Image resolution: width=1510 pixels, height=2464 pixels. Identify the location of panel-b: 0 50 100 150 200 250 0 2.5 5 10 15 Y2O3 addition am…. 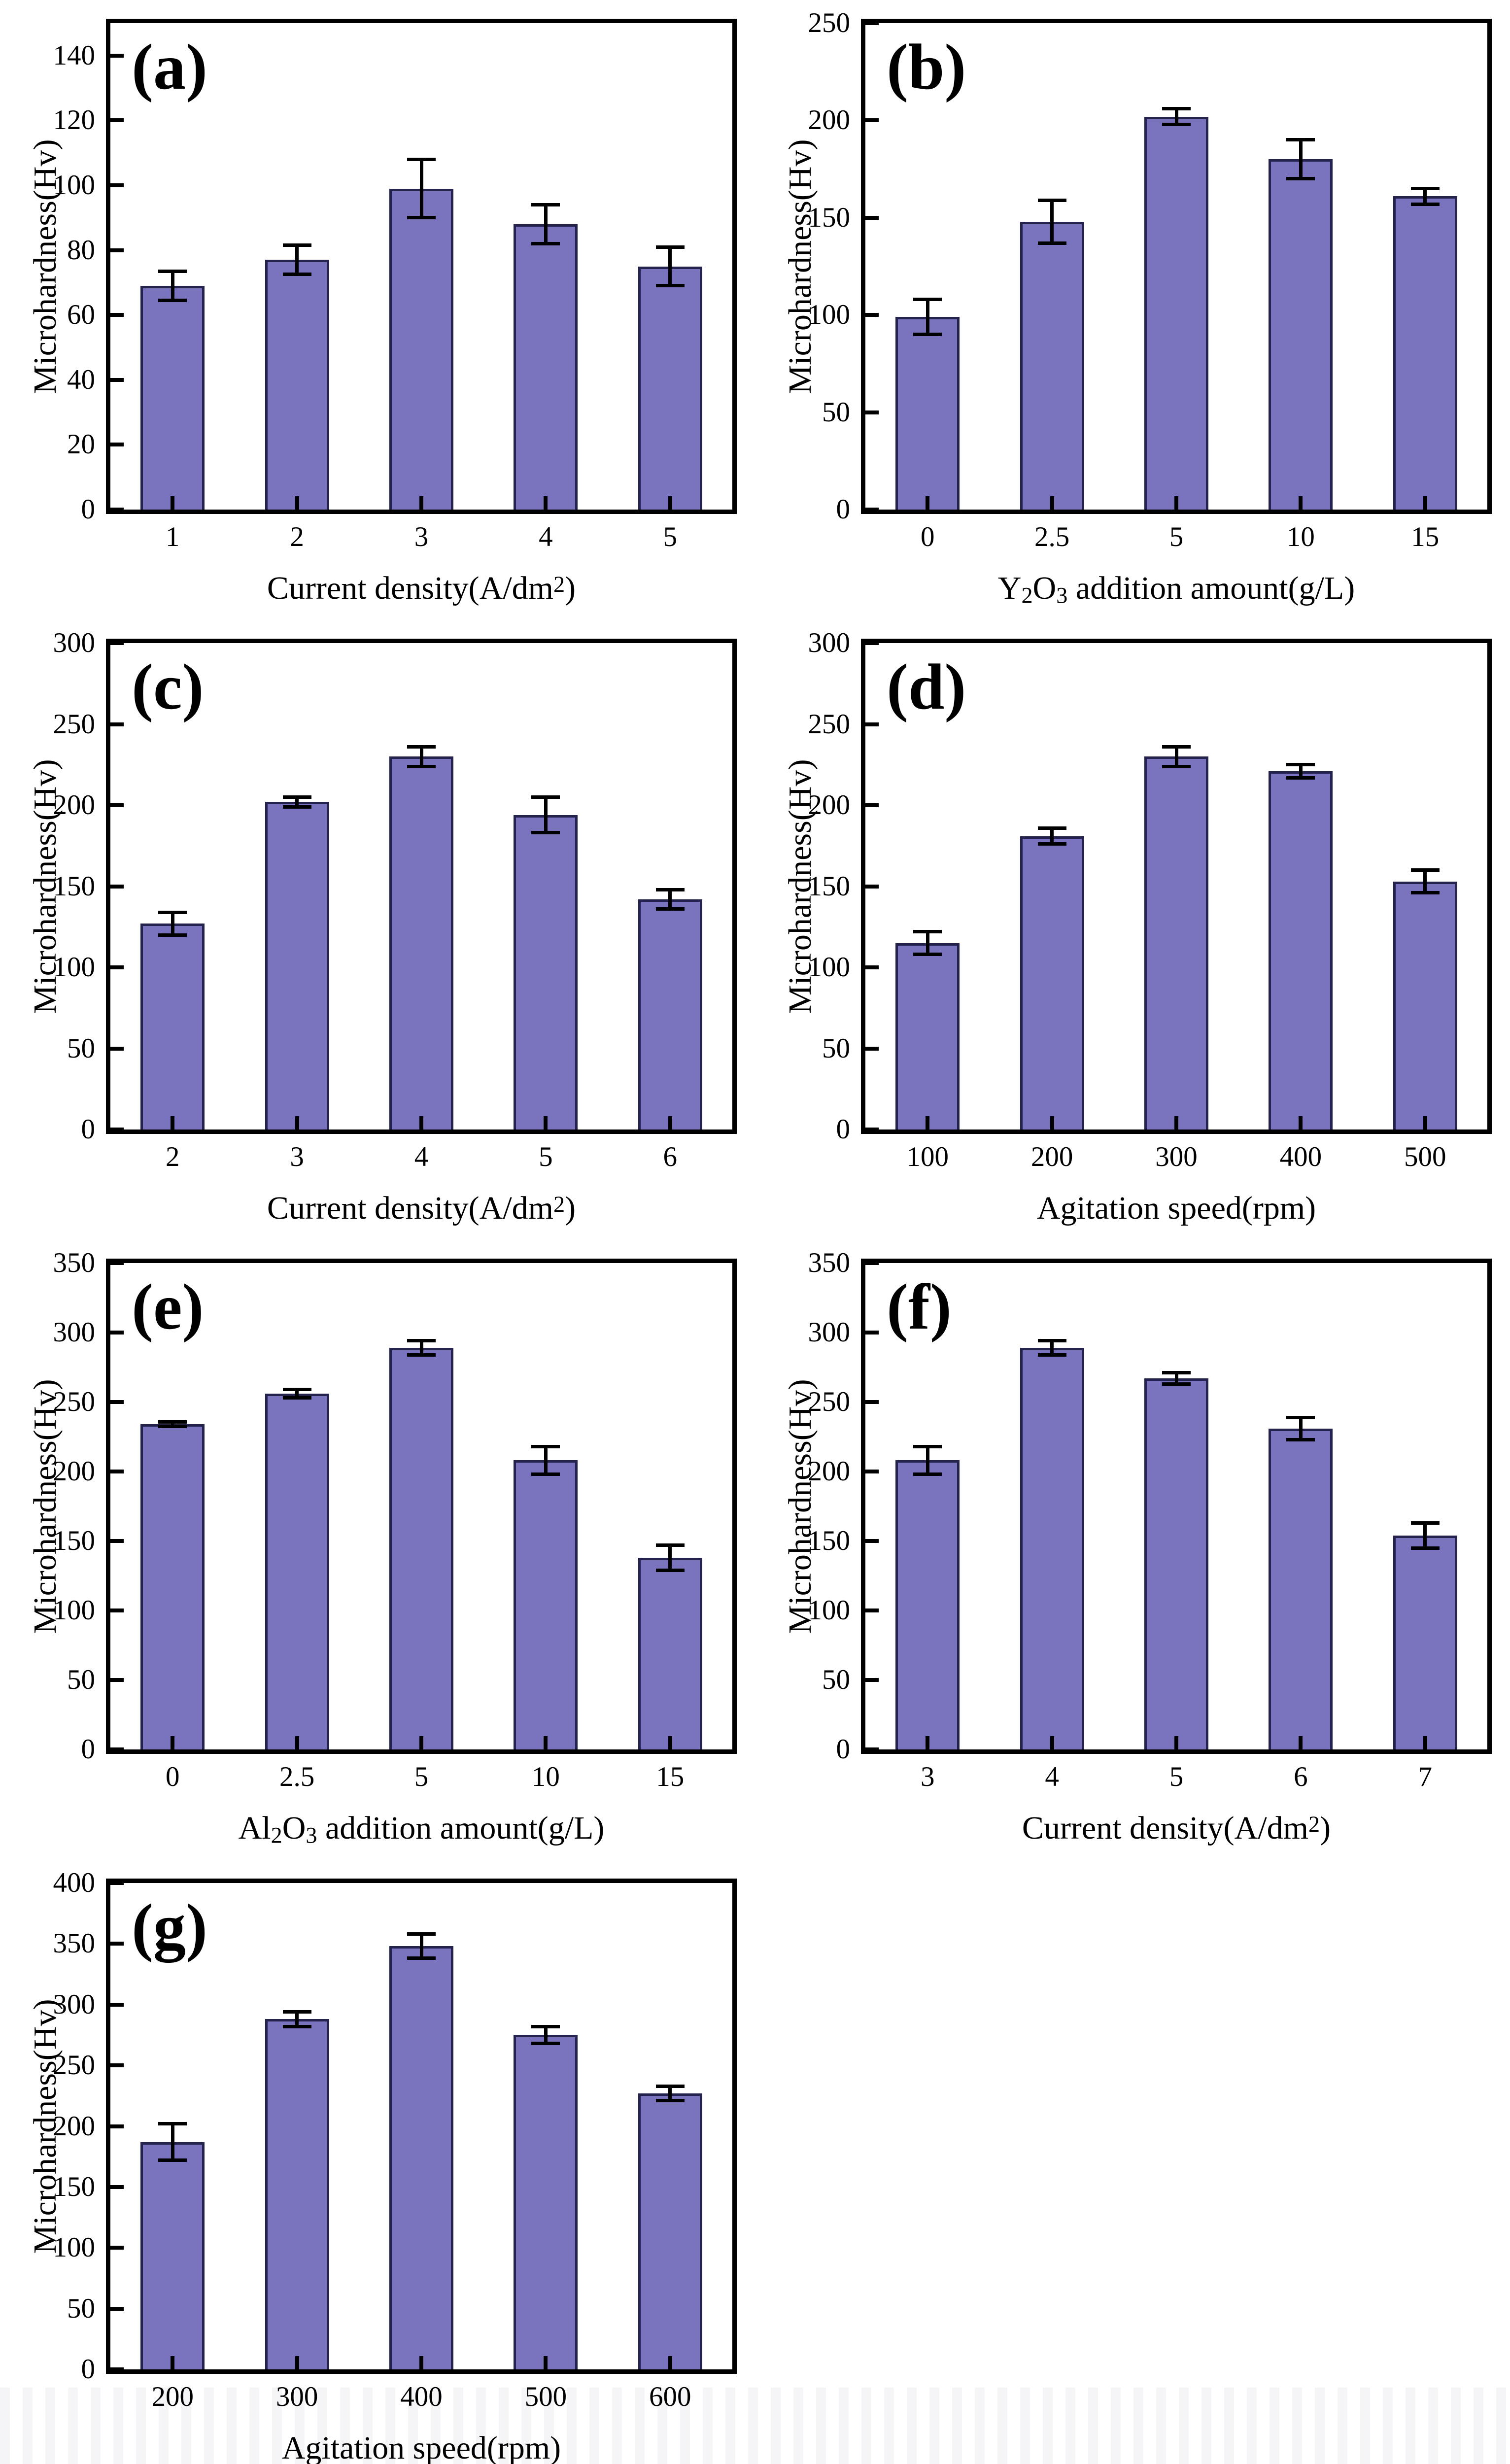
(1132, 310).